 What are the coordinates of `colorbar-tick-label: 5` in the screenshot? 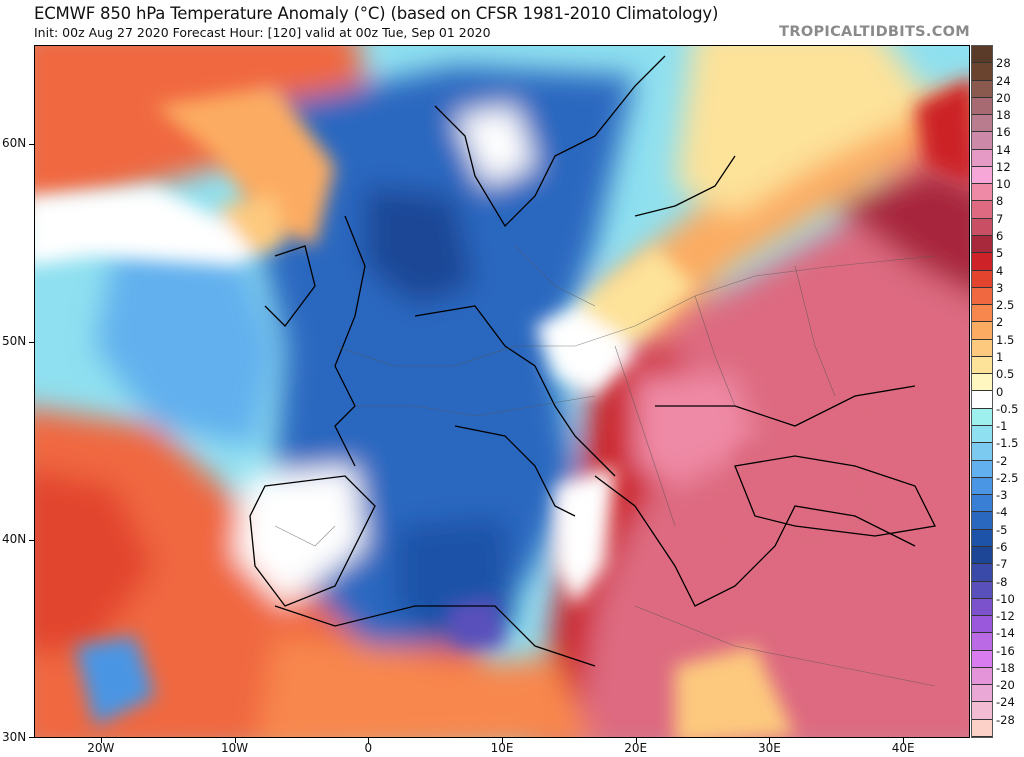 It's located at (1000, 253).